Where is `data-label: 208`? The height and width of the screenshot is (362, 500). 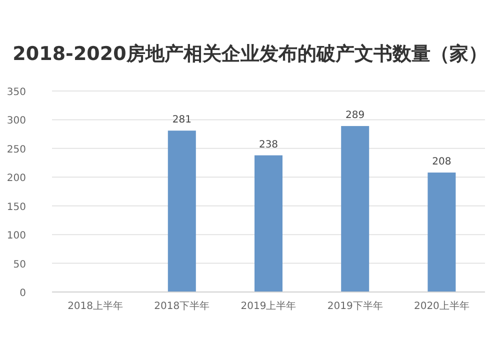 data-label: 208 is located at coordinates (442, 162).